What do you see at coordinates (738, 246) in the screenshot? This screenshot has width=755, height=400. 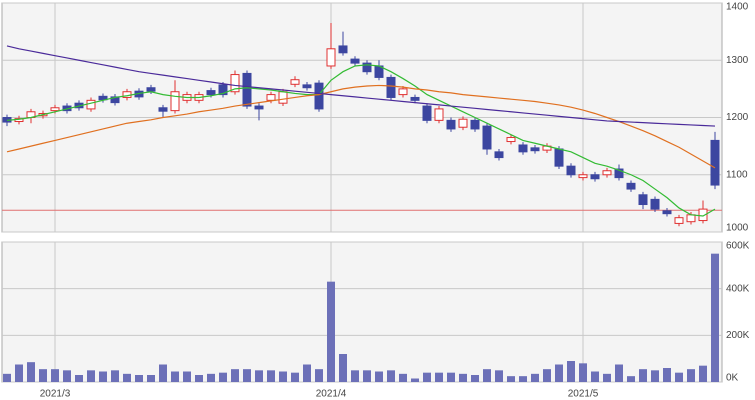 I see `y-tick-label: 600K` at bounding box center [738, 246].